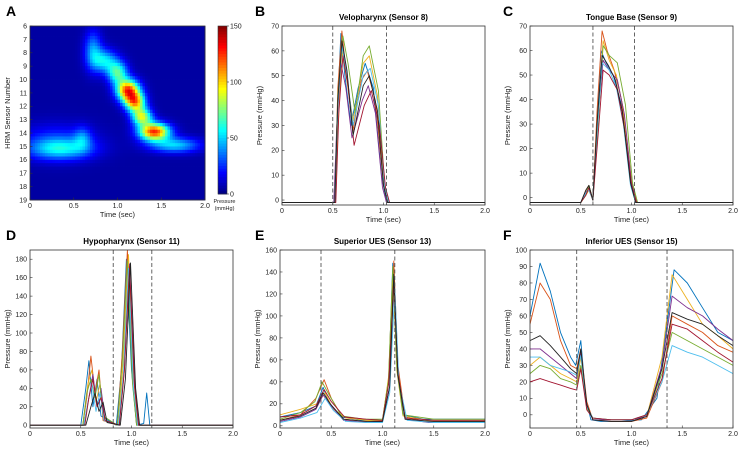  I want to click on y-tick-label: 100, so click(21, 333).